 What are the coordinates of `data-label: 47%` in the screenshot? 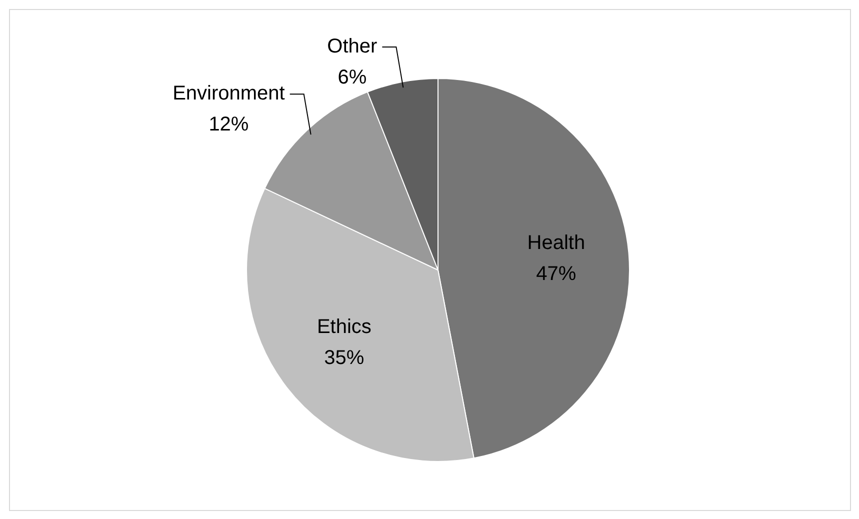 It's located at (556, 273).